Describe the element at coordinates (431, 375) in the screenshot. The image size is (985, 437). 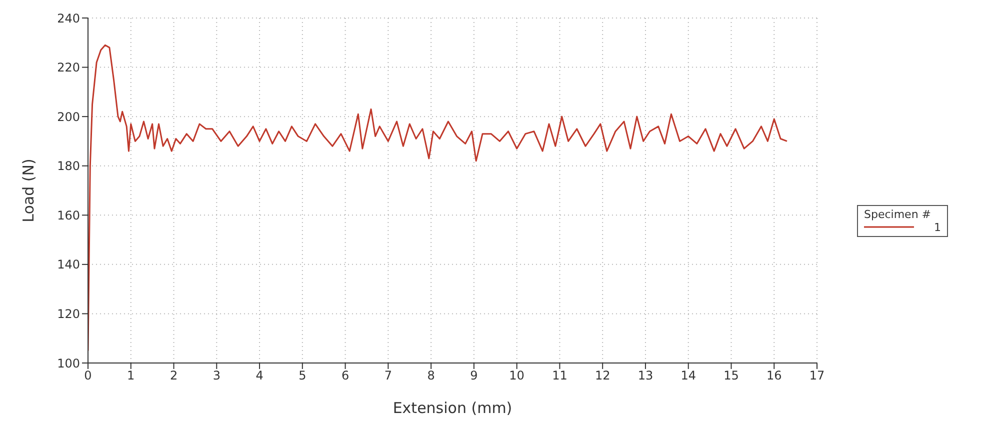
I see `x-tick-label: 8` at that location.